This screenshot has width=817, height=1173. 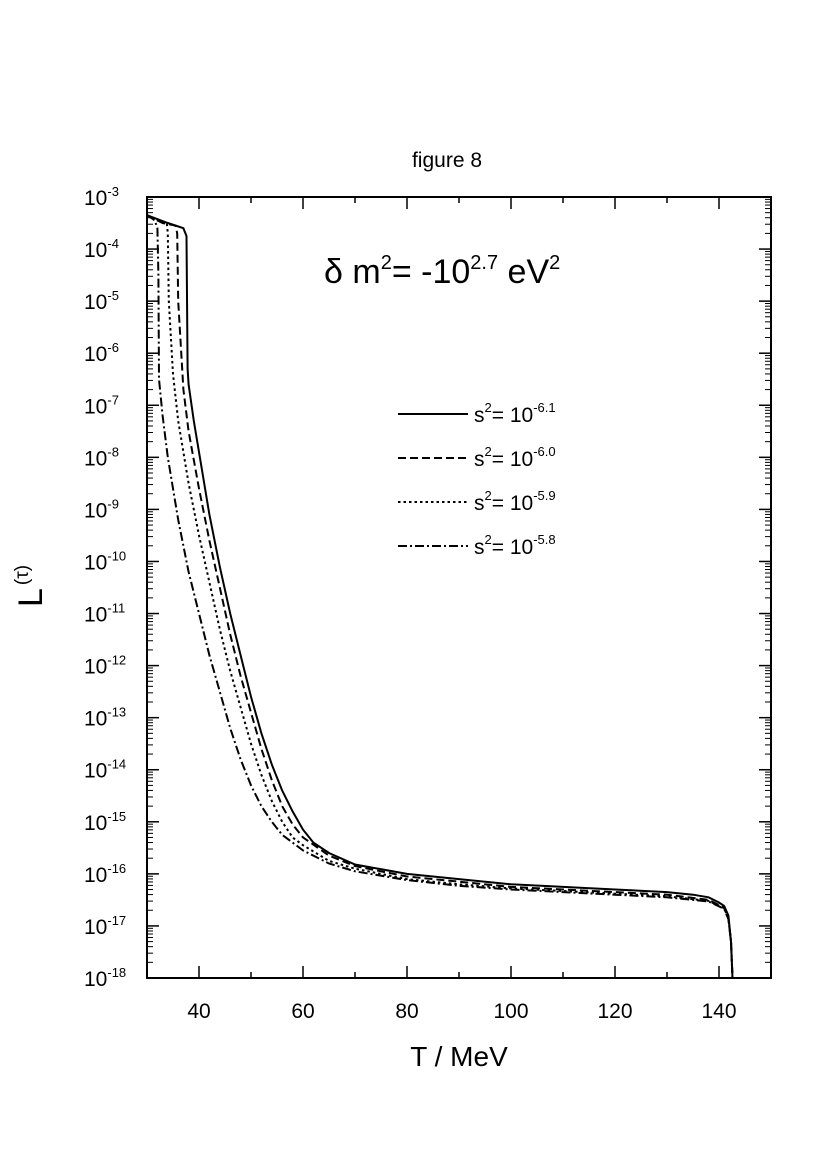 I want to click on svg-text:L(τ): L (τ), so click(x=31, y=586).